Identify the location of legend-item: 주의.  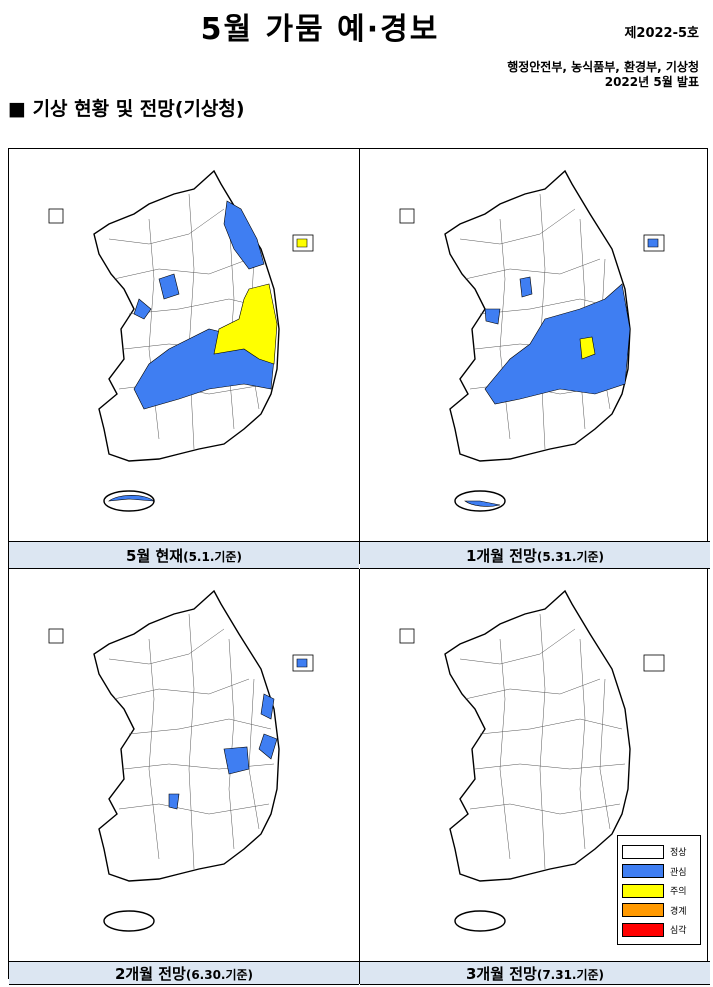
(659, 891).